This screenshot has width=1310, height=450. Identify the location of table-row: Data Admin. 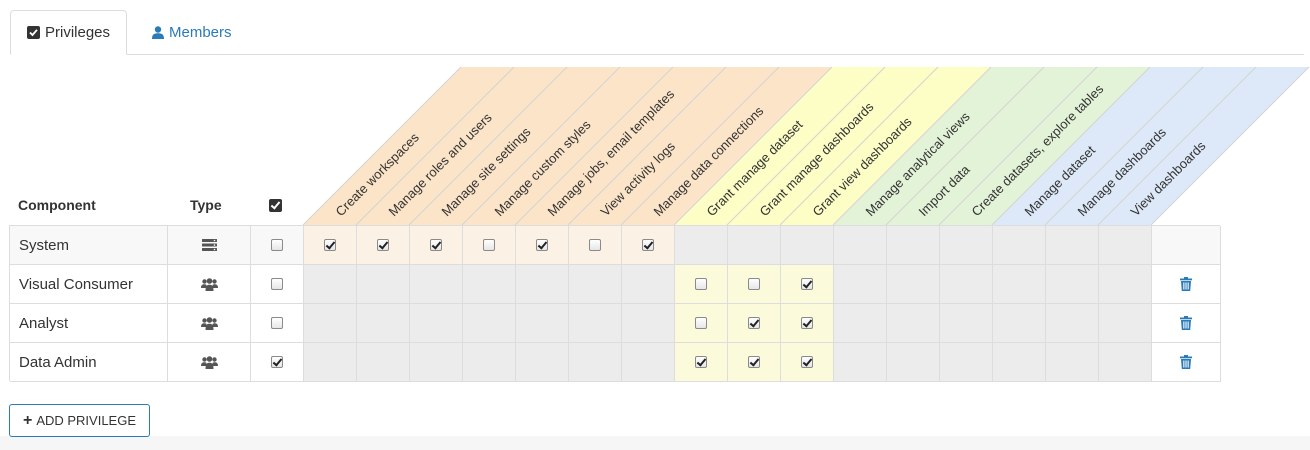
(615, 362).